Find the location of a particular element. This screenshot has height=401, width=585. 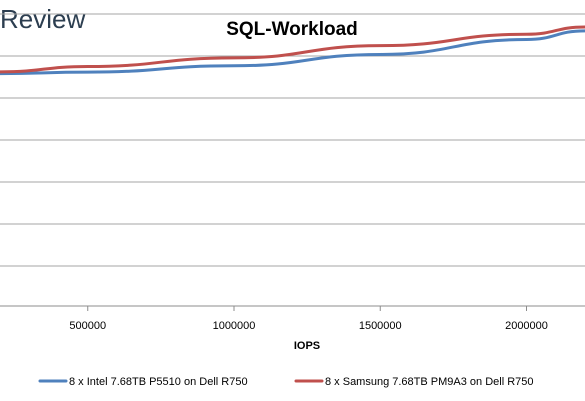

legend-label: 8 x Intel 7.68TB P5510 on Dell R750 is located at coordinates (158, 382).